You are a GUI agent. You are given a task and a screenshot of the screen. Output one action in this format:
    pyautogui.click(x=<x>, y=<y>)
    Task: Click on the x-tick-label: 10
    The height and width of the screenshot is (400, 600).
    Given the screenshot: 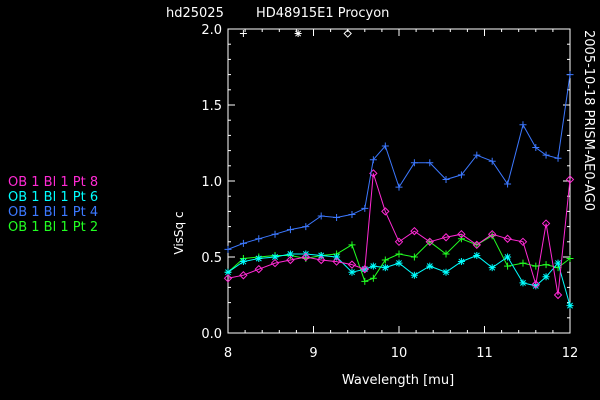 What is the action you would take?
    pyautogui.click(x=399, y=353)
    